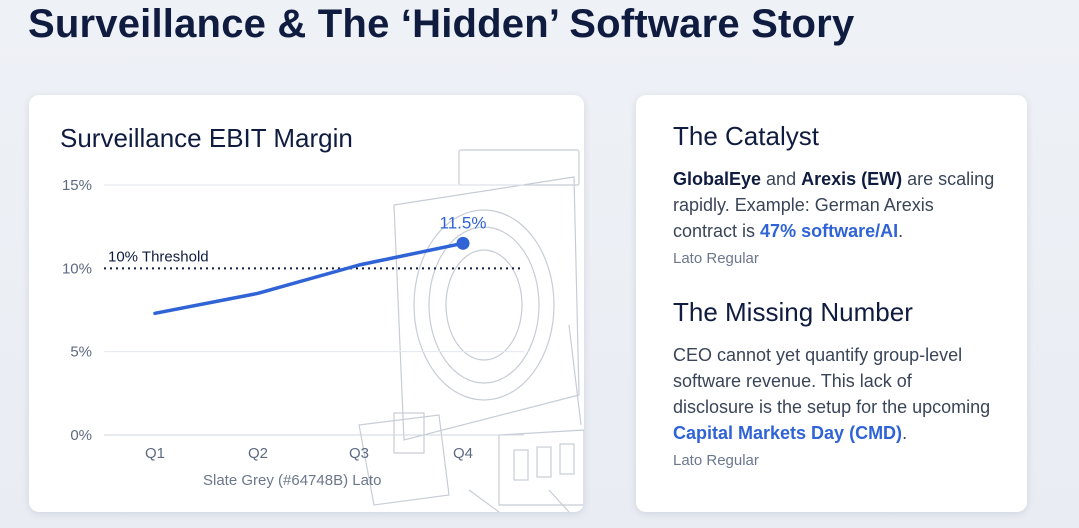 The image size is (1079, 528). I want to click on data-point-q4, so click(463, 243).